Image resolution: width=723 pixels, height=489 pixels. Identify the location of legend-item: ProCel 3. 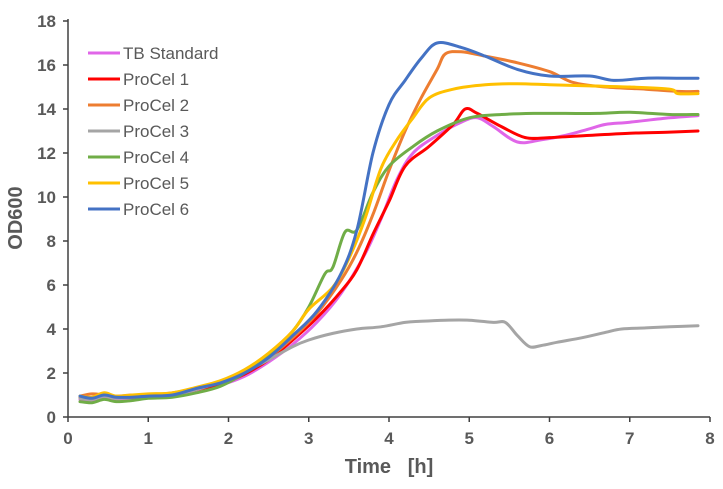
(138, 131).